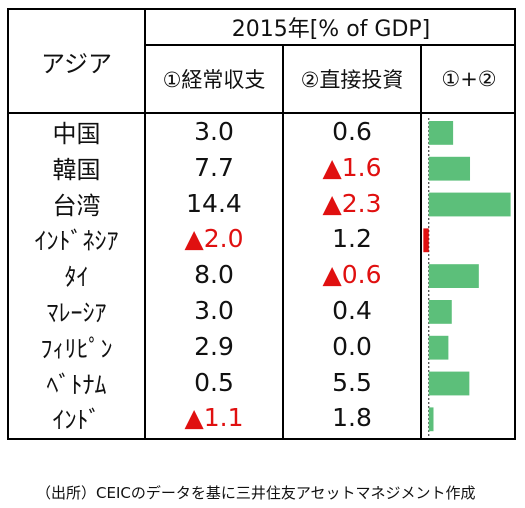  I want to click on row-country: ﾍﾞﾄﾅﾑ, so click(76, 384).